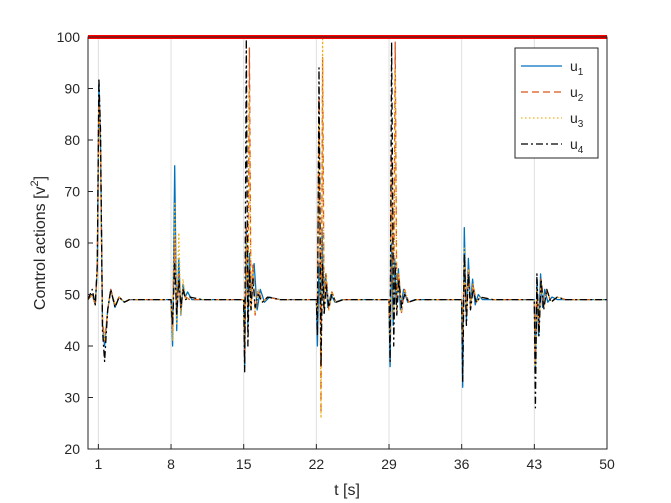 The height and width of the screenshot is (503, 671). Describe the element at coordinates (72, 89) in the screenshot. I see `y-tick-label: 90` at that location.